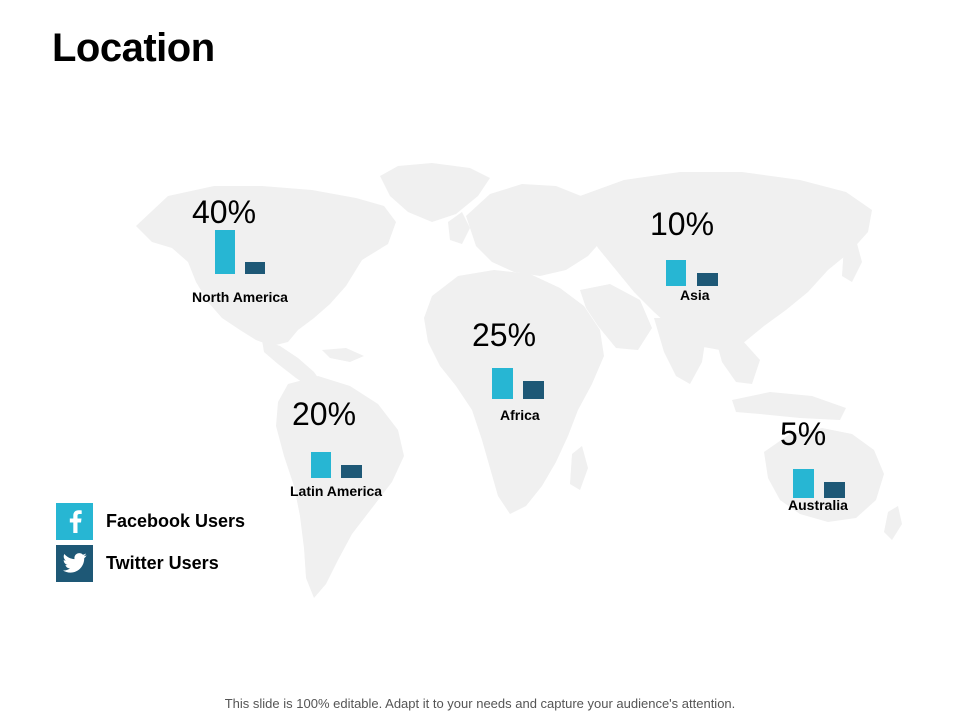 The image size is (960, 720). Describe the element at coordinates (435, 192) in the screenshot. I see `map-greenland` at that location.